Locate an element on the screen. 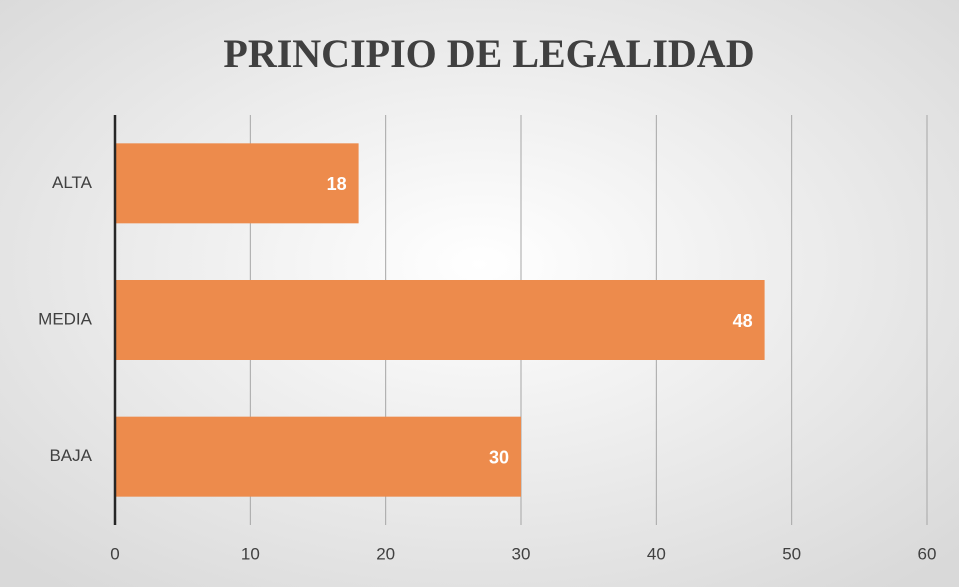  x-tick-label: 20 is located at coordinates (385, 553).